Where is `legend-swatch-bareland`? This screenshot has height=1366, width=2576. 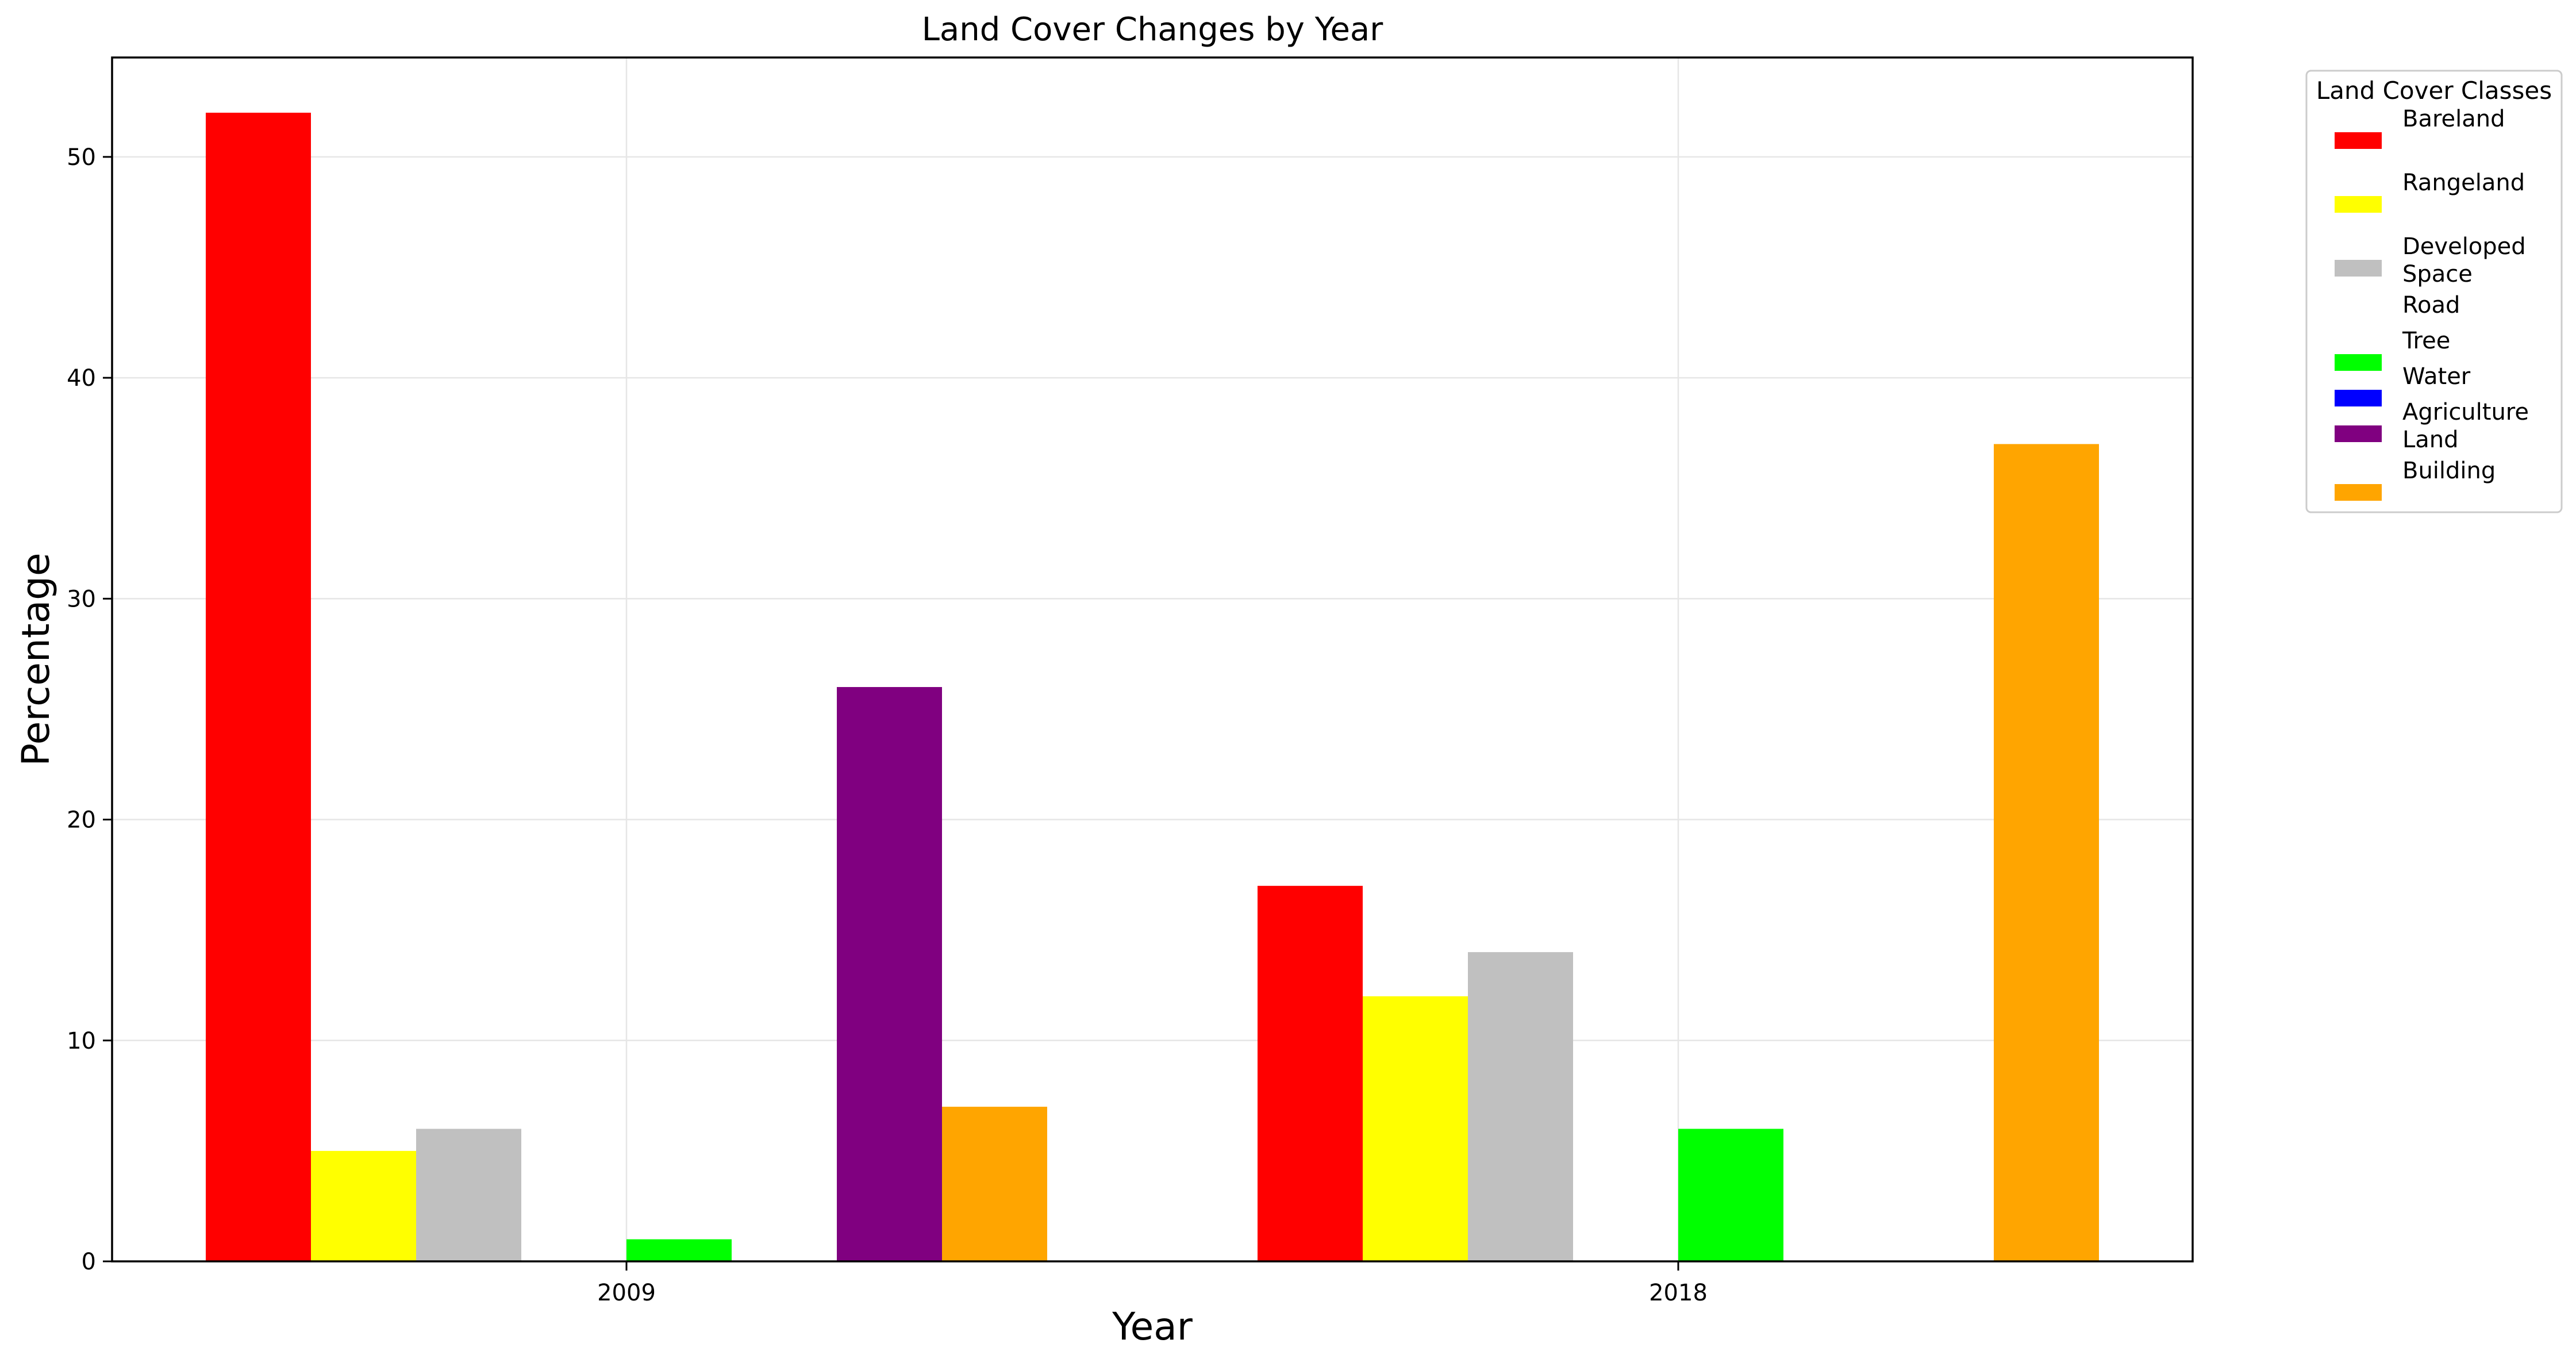 legend-swatch-bareland is located at coordinates (2358, 140).